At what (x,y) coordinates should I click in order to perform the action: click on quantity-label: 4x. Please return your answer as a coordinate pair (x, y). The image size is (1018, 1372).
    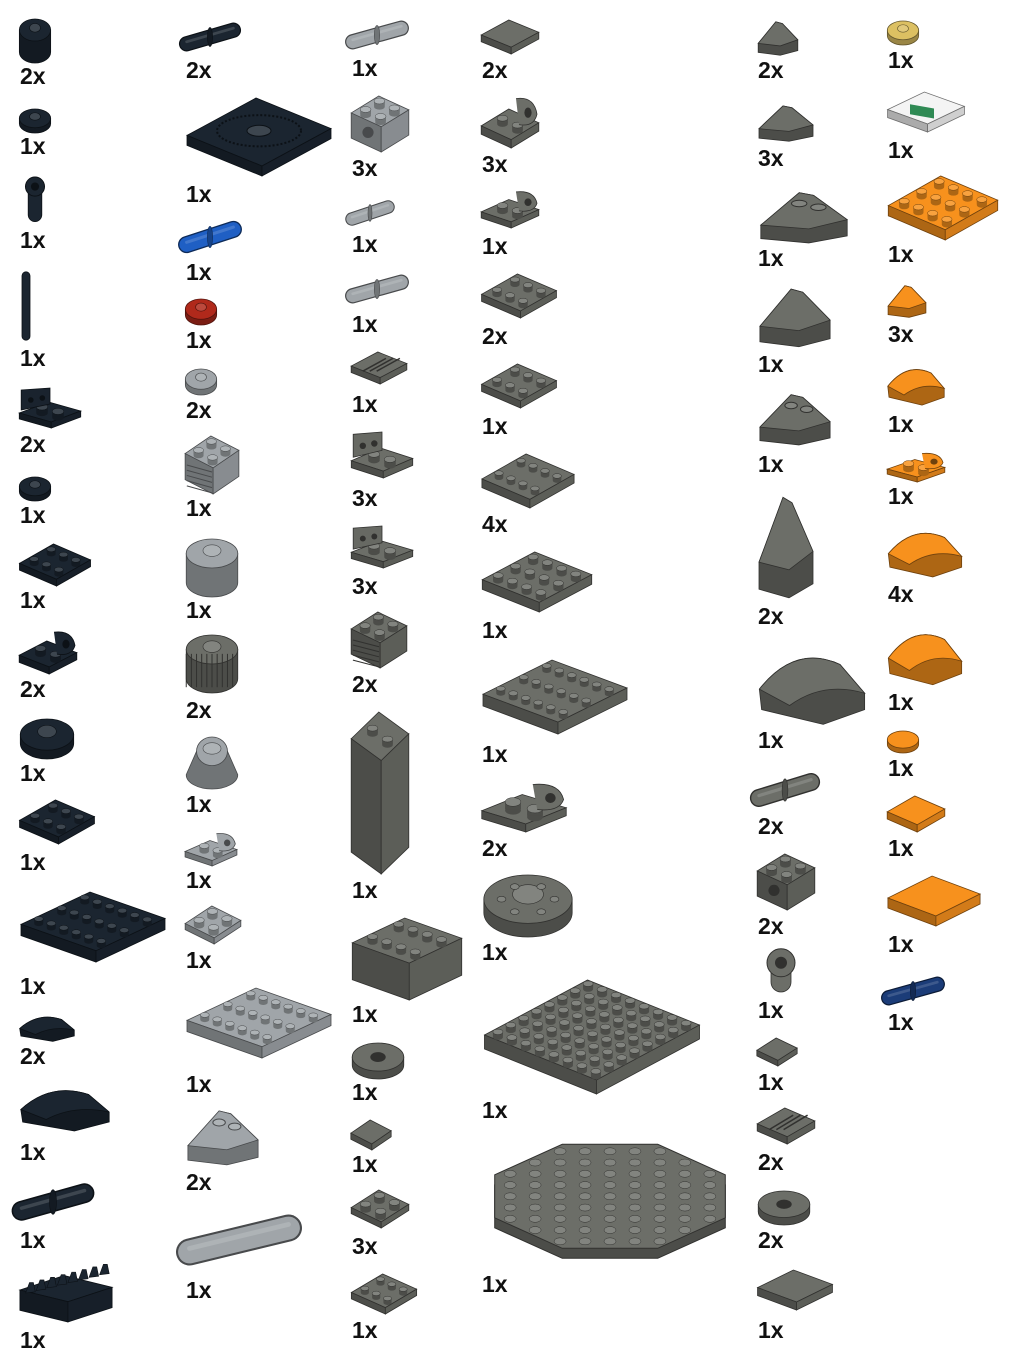
    Looking at the image, I should click on (495, 524).